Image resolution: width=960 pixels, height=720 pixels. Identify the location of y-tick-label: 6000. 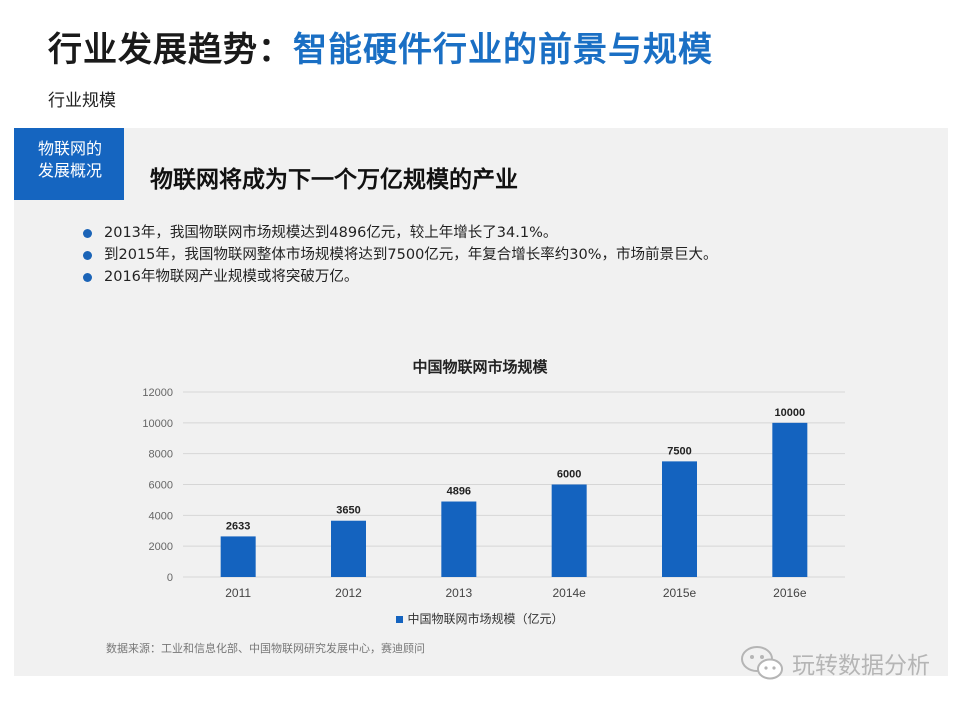
(161, 486).